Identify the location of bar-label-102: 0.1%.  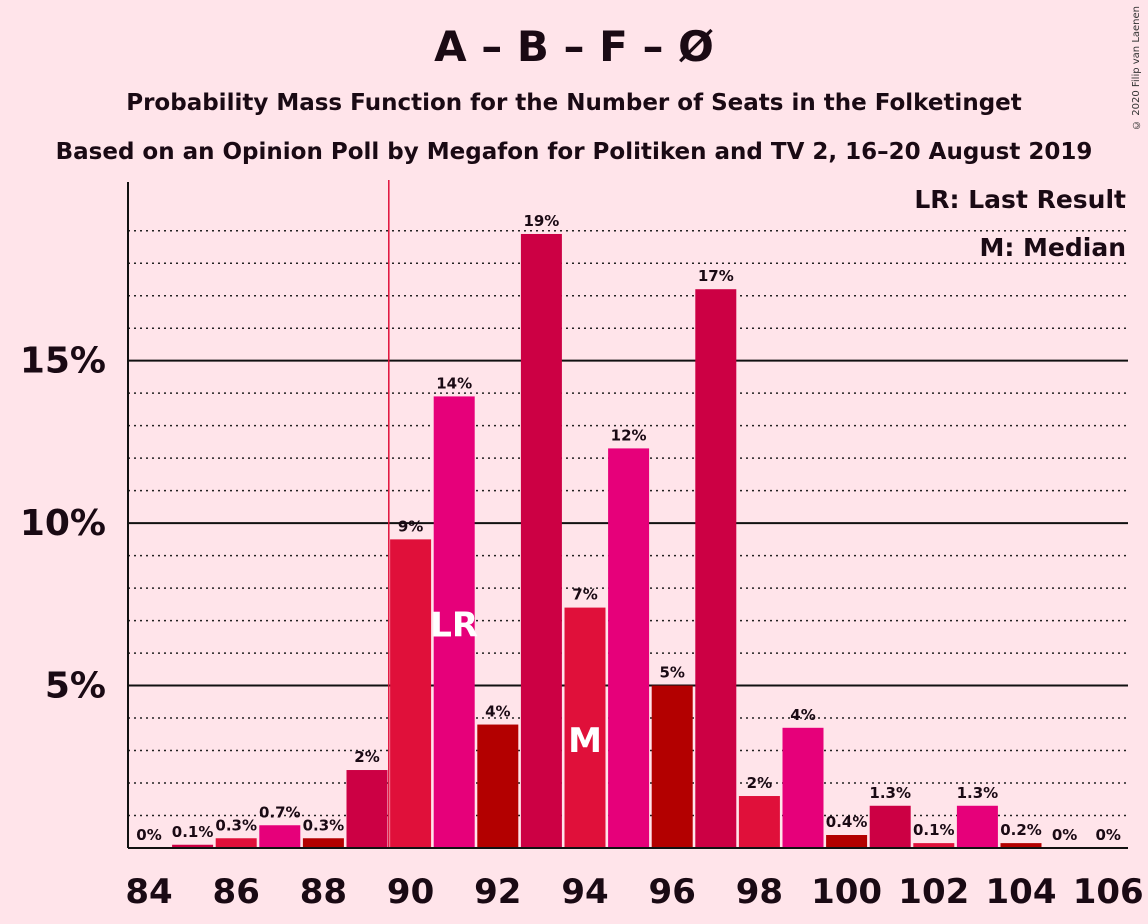
(934, 830).